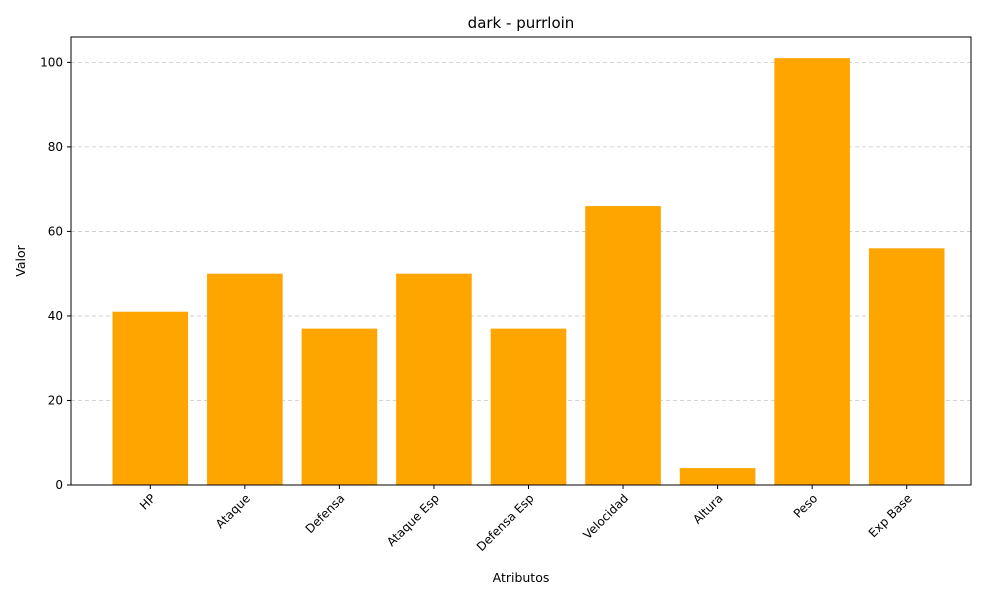 This screenshot has width=1000, height=600. I want to click on bar-defensa, so click(339, 406).